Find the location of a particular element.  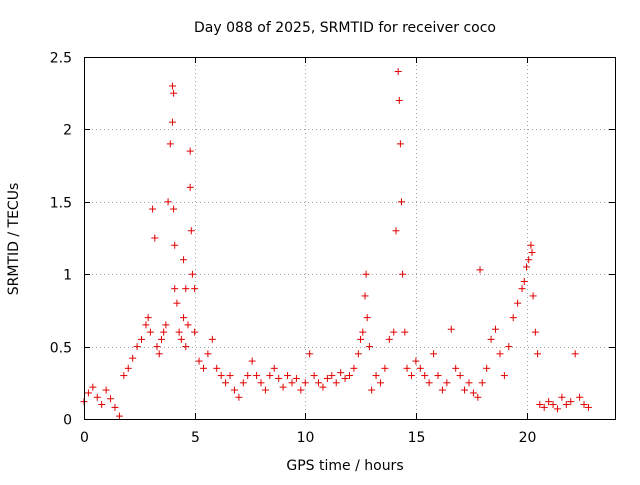

y-tick-label: 0 is located at coordinates (67, 421).